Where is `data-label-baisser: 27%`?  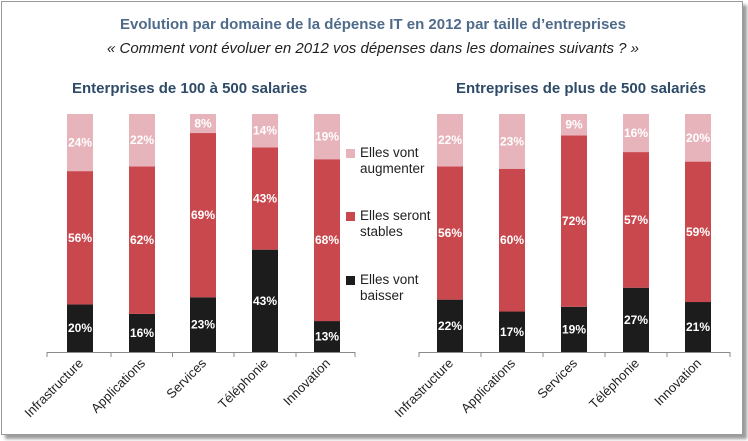
data-label-baisser: 27% is located at coordinates (636, 320).